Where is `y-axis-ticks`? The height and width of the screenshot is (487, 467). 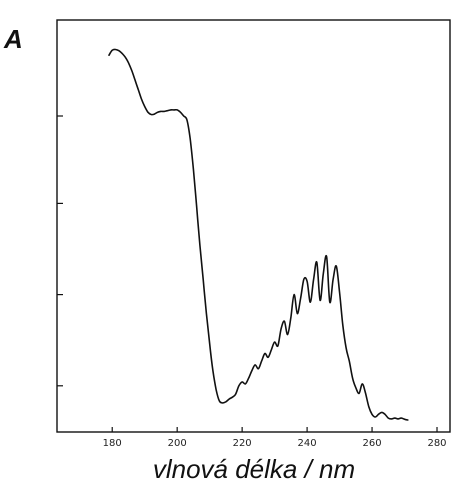
y-axis-ticks is located at coordinates (60, 251).